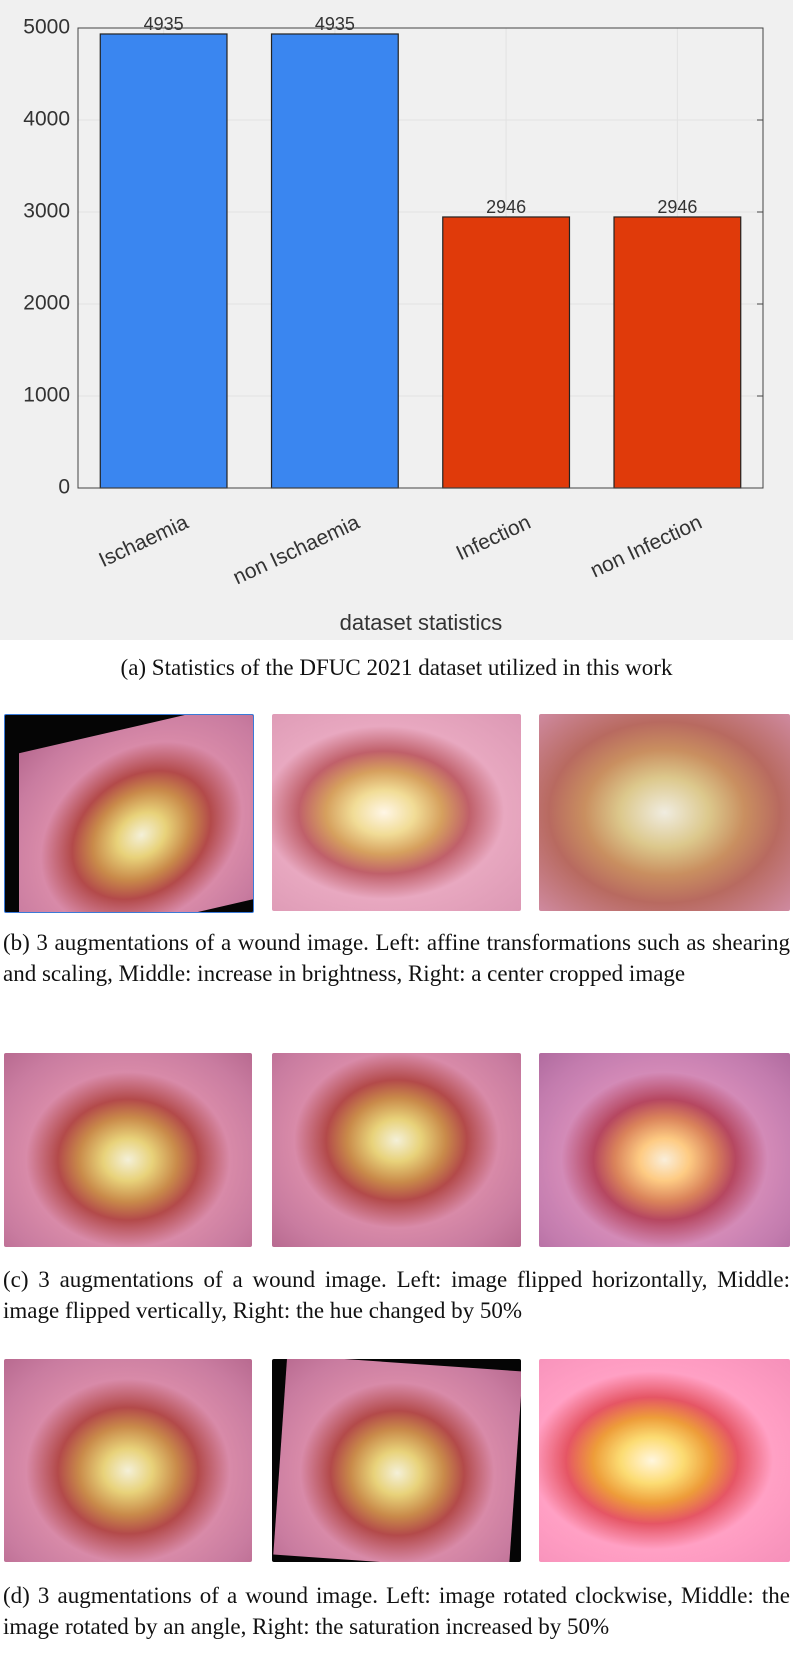 The image size is (793, 1671). What do you see at coordinates (46, 211) in the screenshot?
I see `y-tick-label: 3000` at bounding box center [46, 211].